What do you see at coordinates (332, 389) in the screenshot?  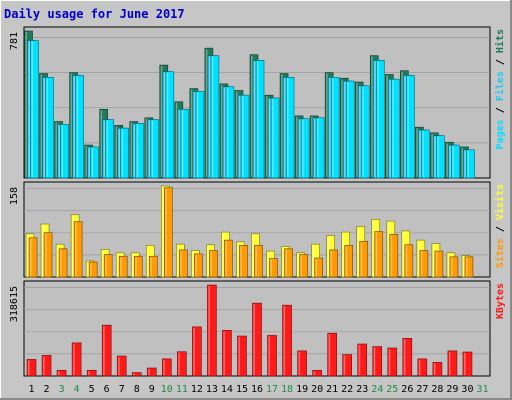 I see `x-tick-label: 21` at bounding box center [332, 389].